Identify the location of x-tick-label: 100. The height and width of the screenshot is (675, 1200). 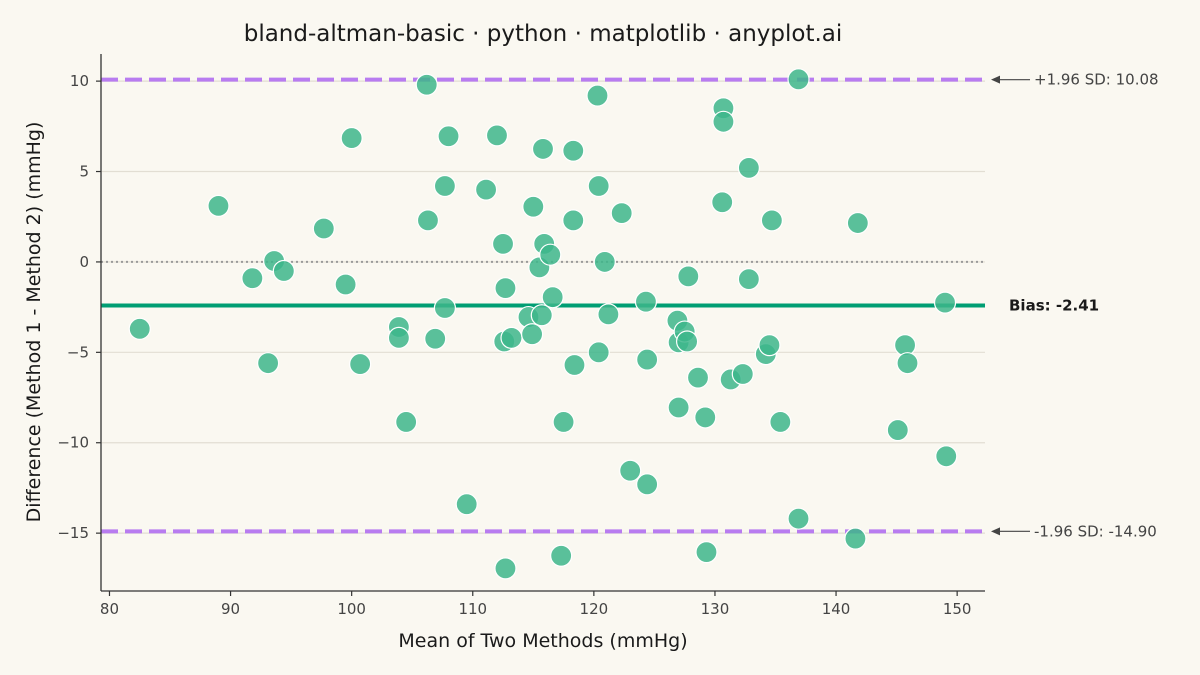
(351, 609).